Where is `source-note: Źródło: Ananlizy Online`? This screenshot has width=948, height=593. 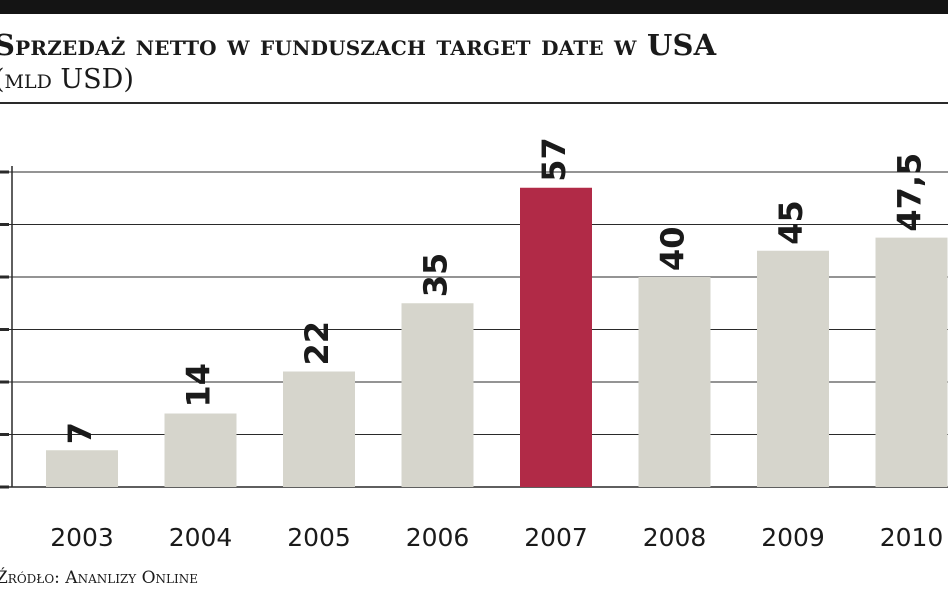 source-note: Źródło: Ananlizy Online is located at coordinates (99, 578).